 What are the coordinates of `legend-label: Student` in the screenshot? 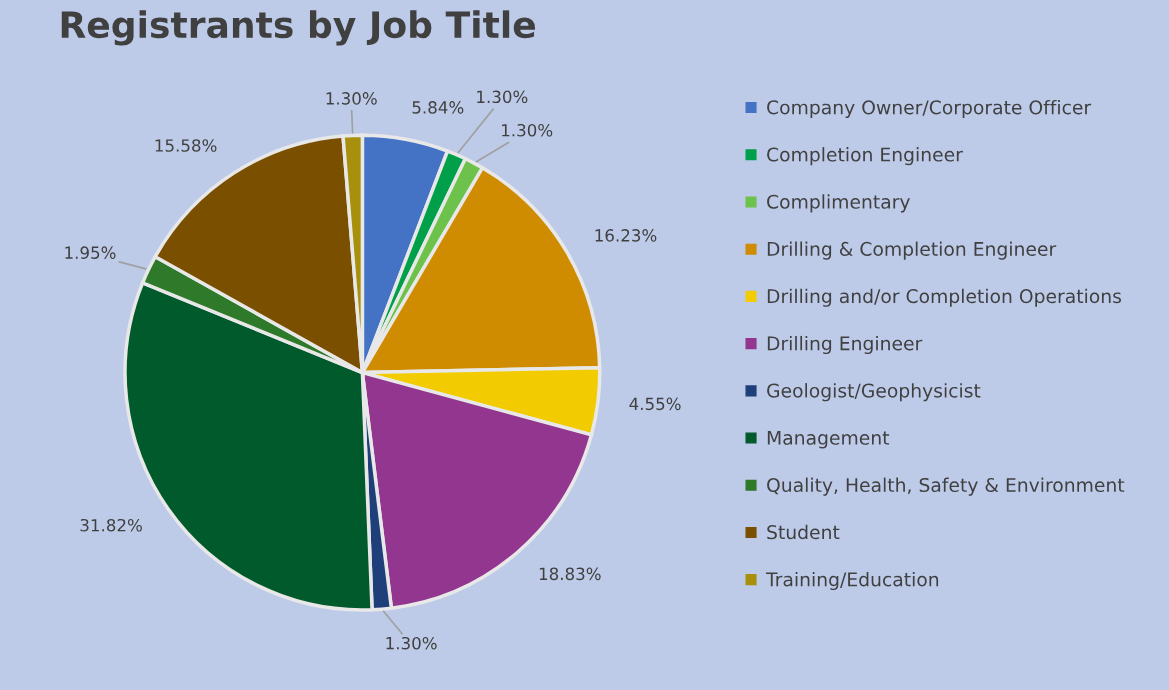 It's located at (803, 532).